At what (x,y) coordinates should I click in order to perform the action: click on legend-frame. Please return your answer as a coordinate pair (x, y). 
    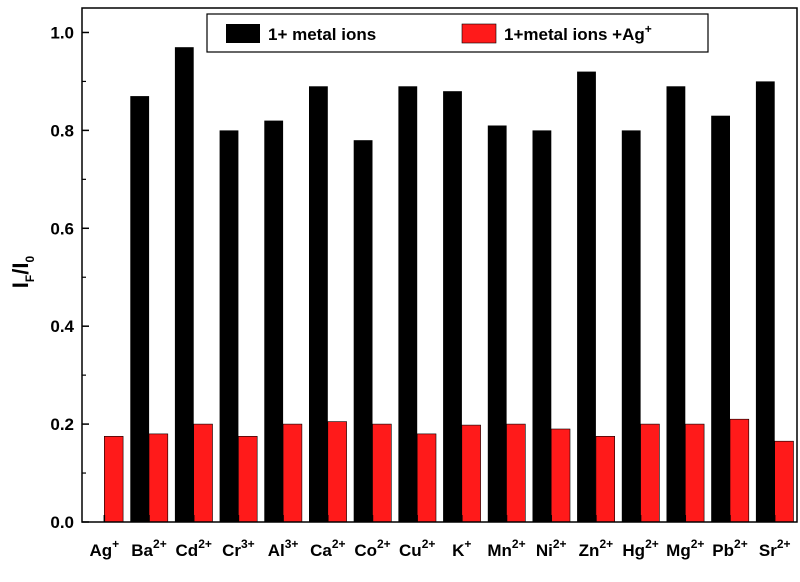
    Looking at the image, I should click on (457, 33).